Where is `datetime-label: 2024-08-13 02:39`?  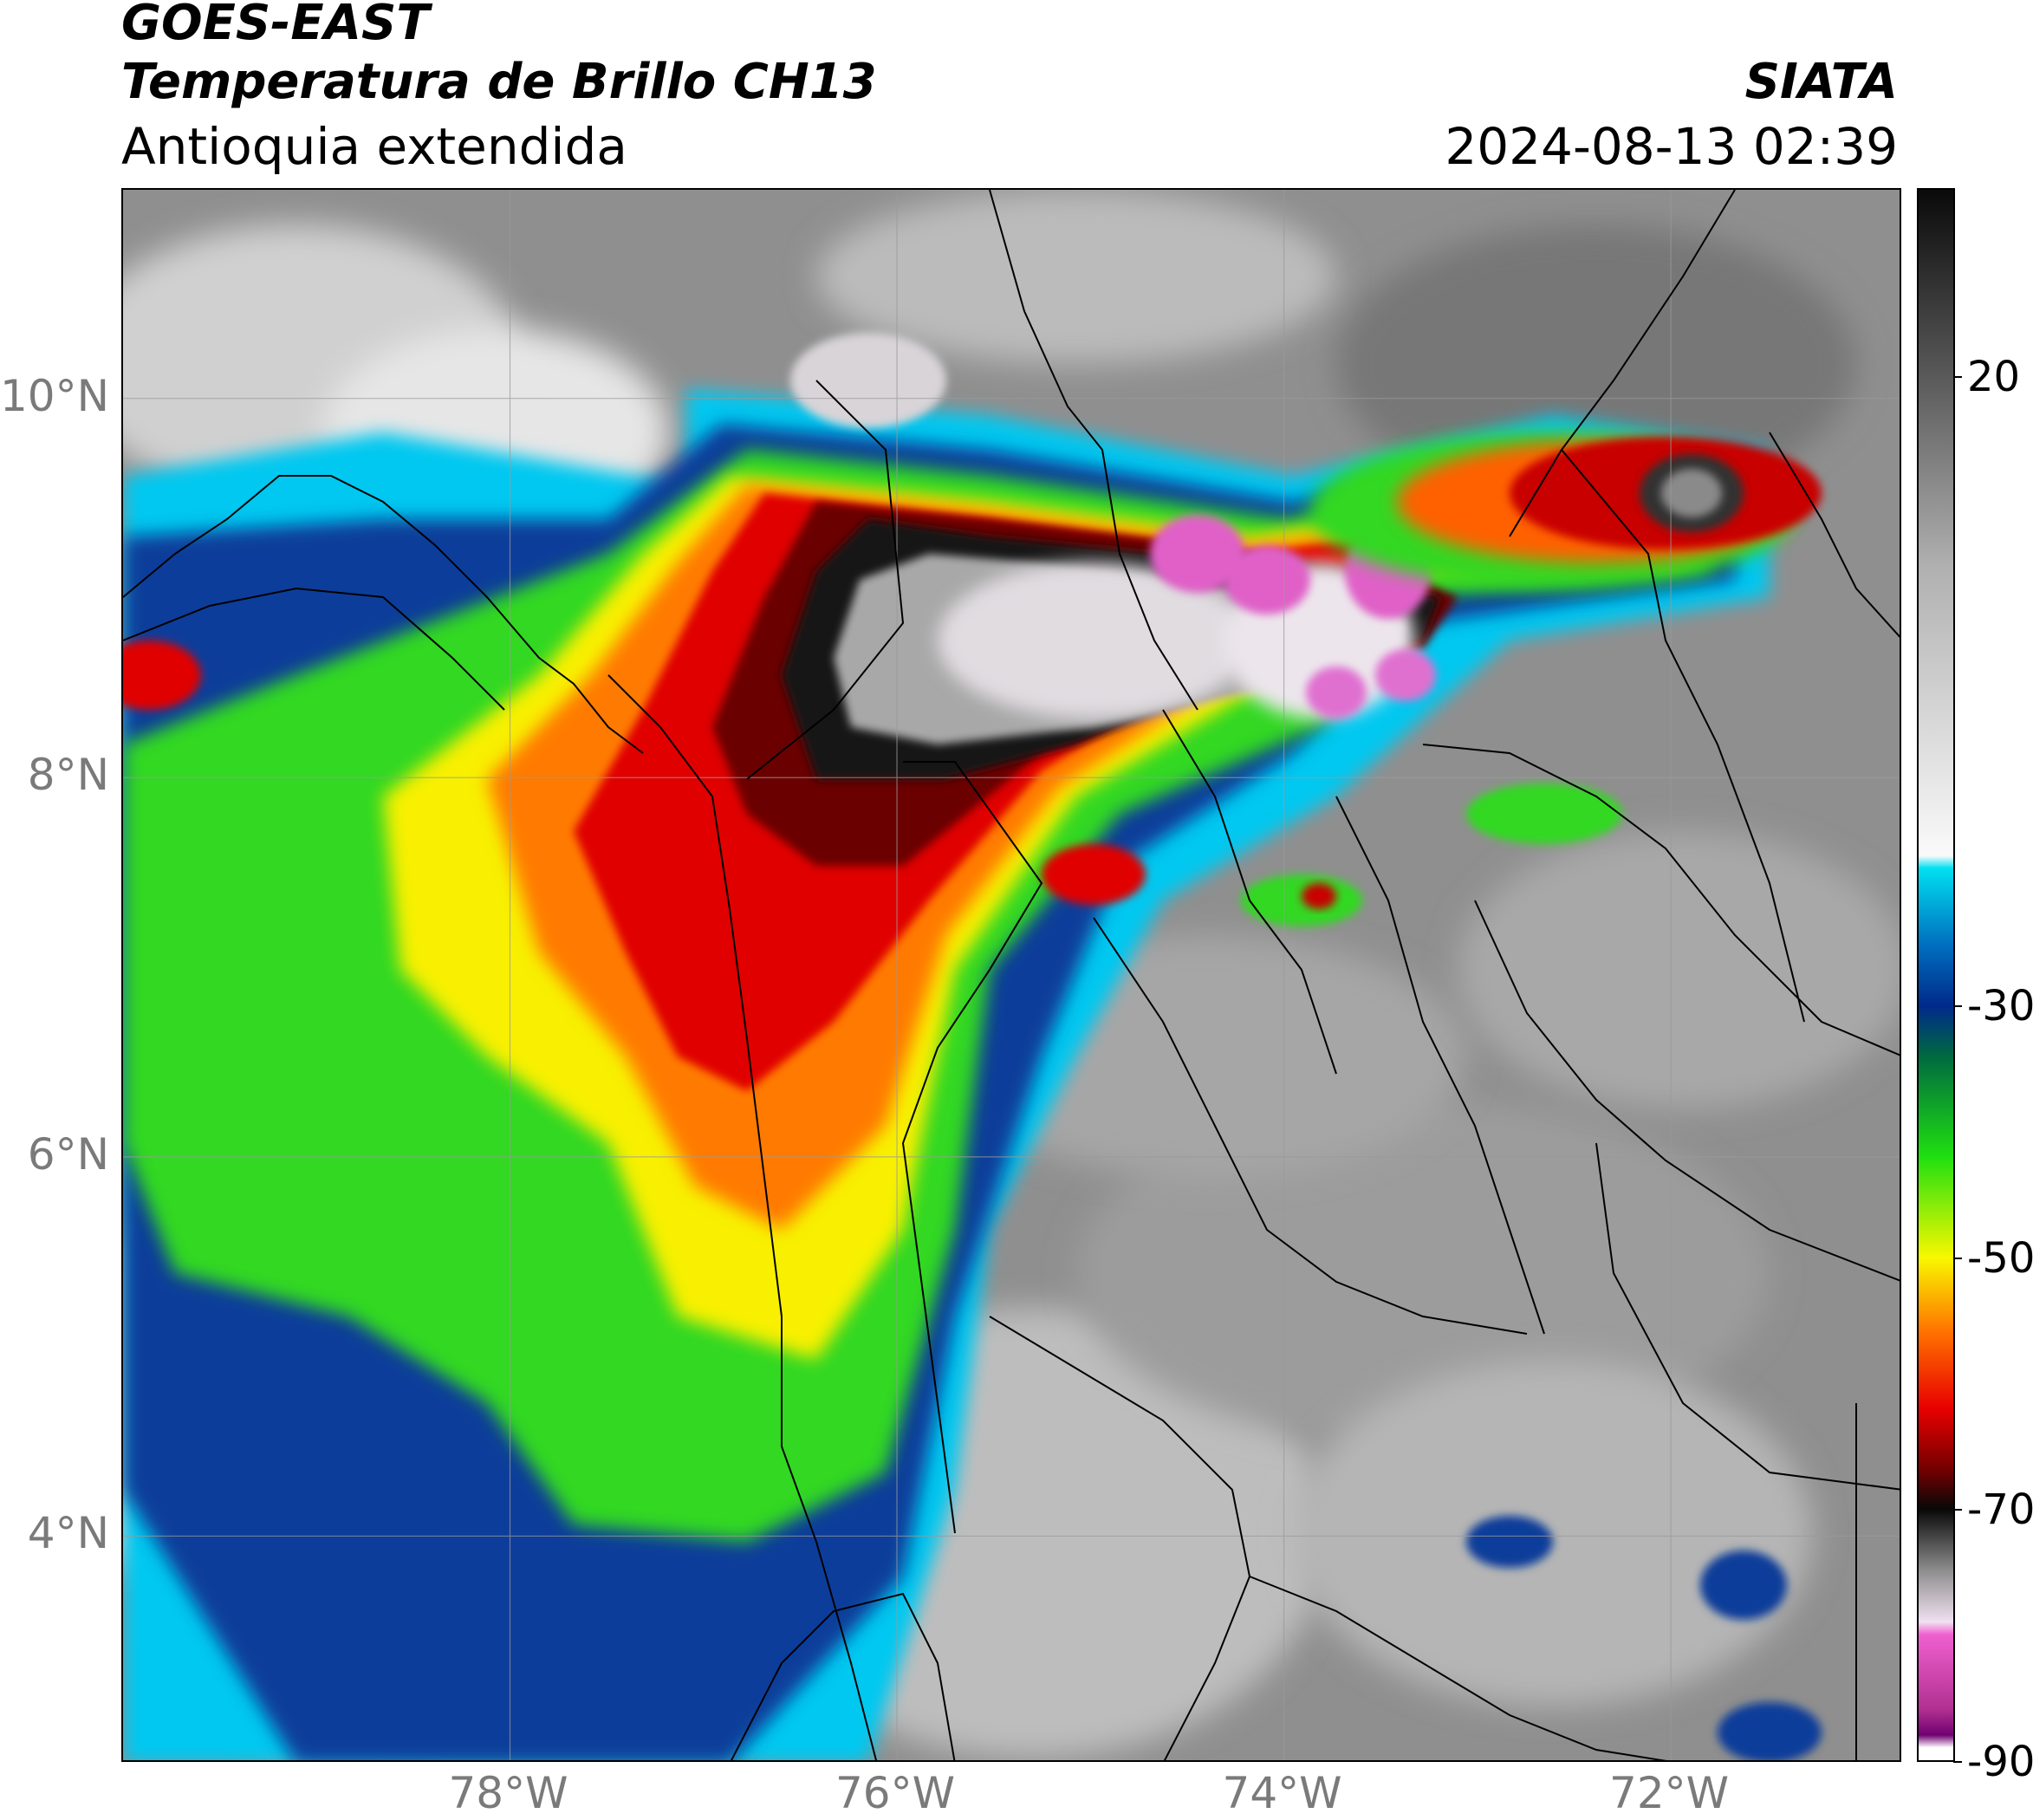
datetime-label: 2024-08-13 02:39 is located at coordinates (1671, 146).